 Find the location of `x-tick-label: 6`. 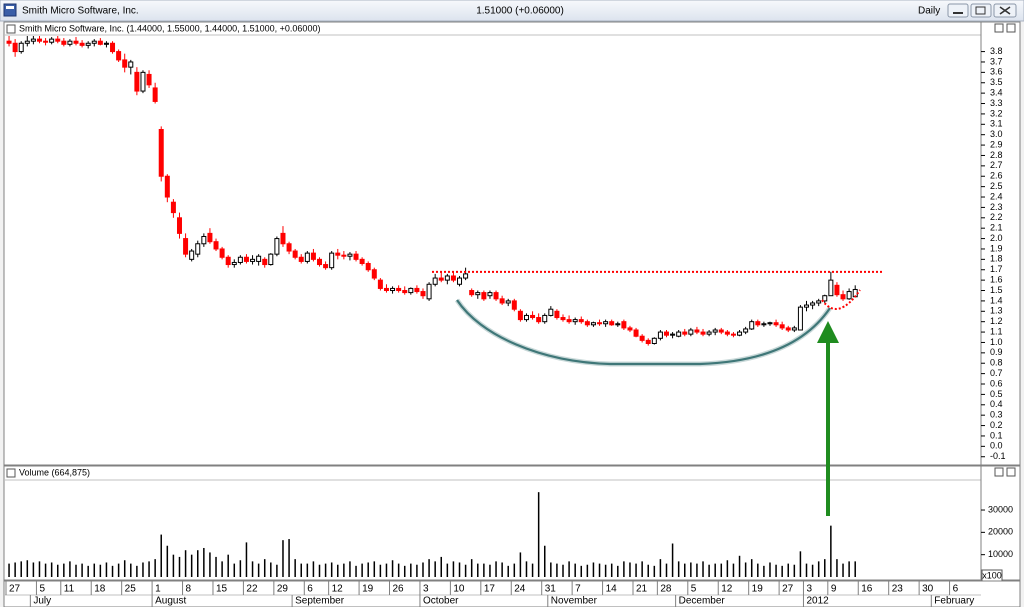

x-tick-label: 6 is located at coordinates (956, 589).